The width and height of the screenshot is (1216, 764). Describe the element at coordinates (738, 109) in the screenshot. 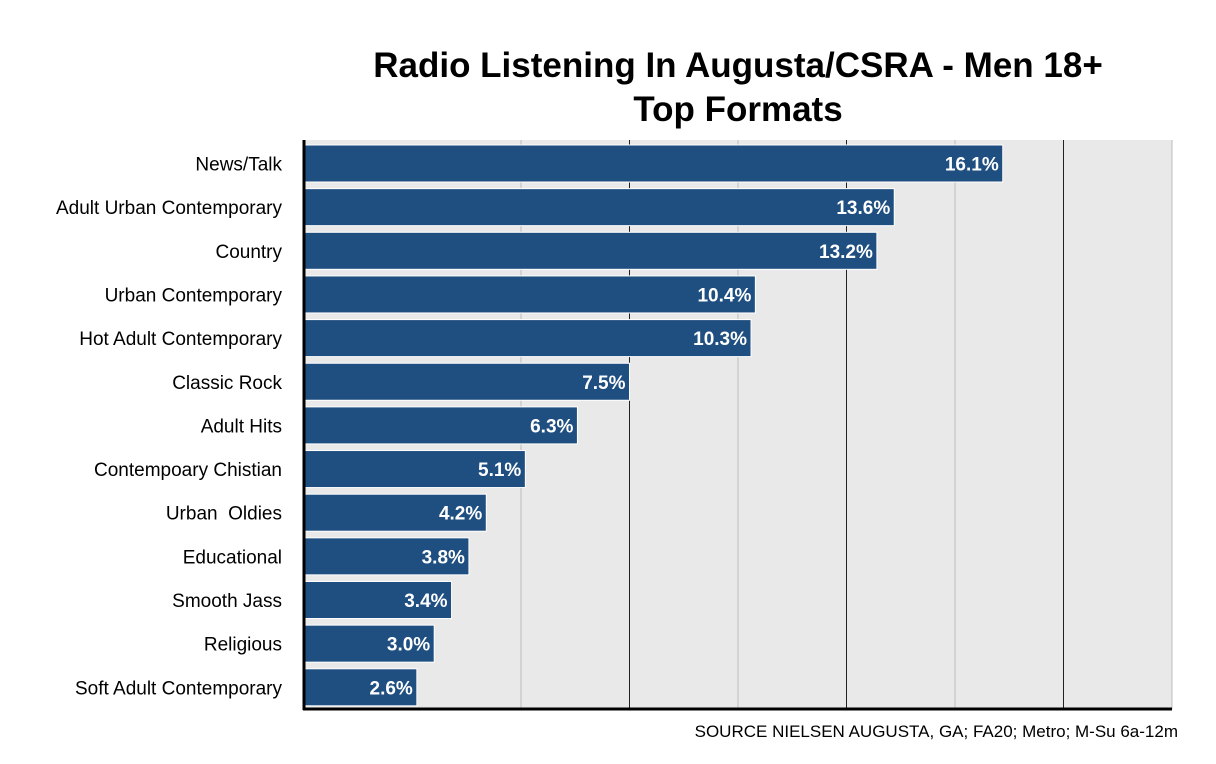

I see `chart-title-line-2: Top Formats` at that location.